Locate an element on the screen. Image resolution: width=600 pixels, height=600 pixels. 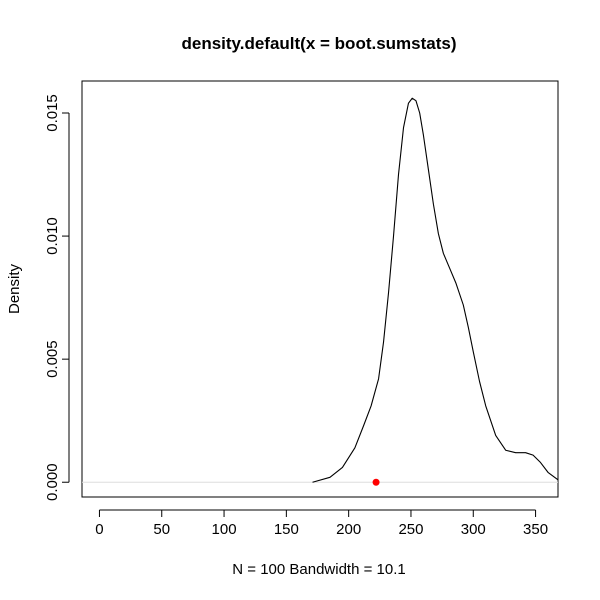
y-axis: 0.000 0.005 0.010 0.015 is located at coordinates (57, 297).